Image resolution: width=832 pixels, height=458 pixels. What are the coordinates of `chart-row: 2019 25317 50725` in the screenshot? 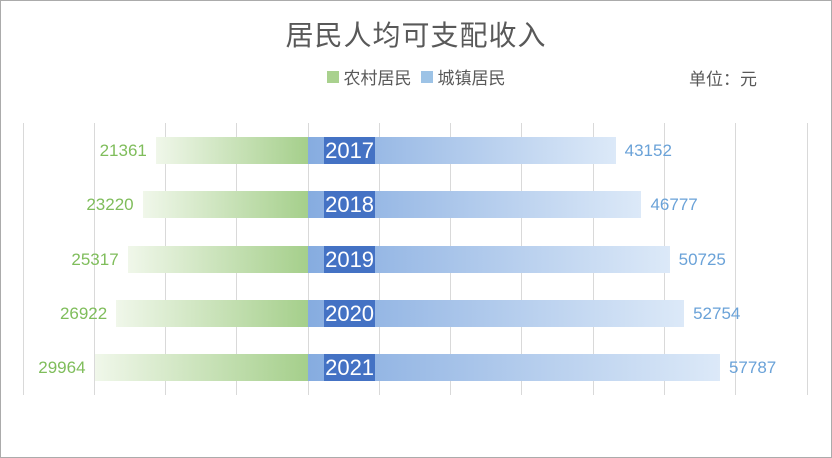 It's located at (415, 259).